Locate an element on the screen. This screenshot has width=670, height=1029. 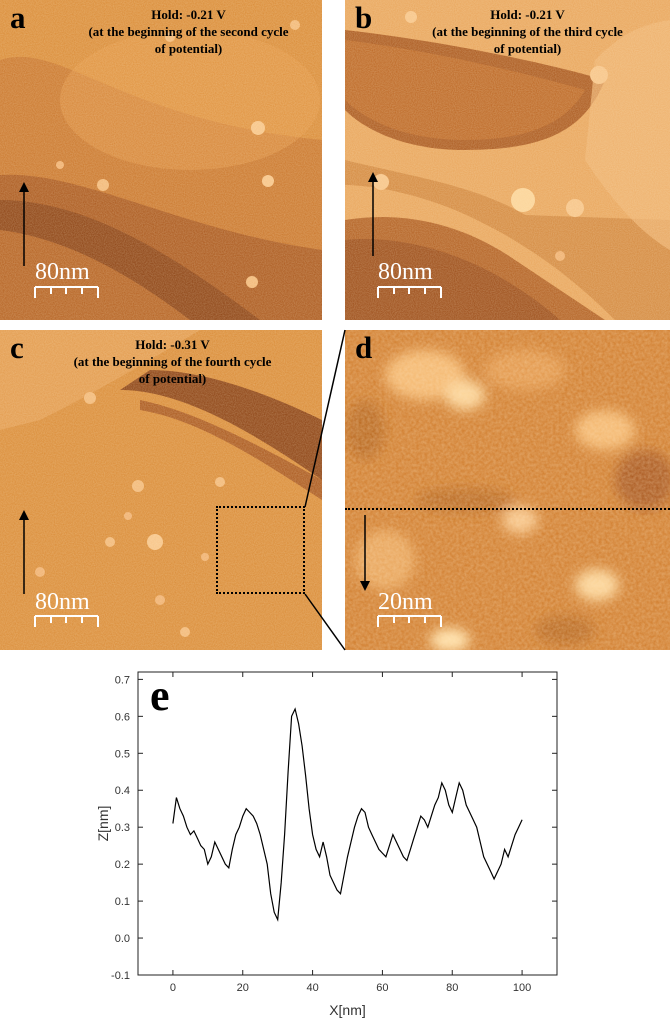
panel-letter-c: c is located at coordinates (17, 347).